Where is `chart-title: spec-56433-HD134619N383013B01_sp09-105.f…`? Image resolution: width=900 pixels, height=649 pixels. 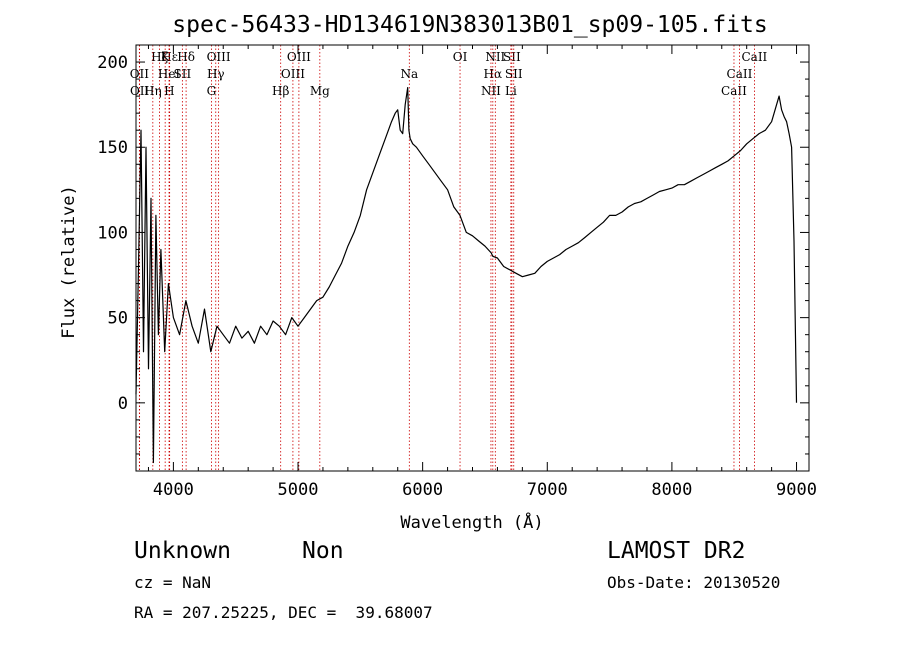
chart-title: spec-56433-HD134619N383013B01_sp09-105.f… is located at coordinates (469, 25).